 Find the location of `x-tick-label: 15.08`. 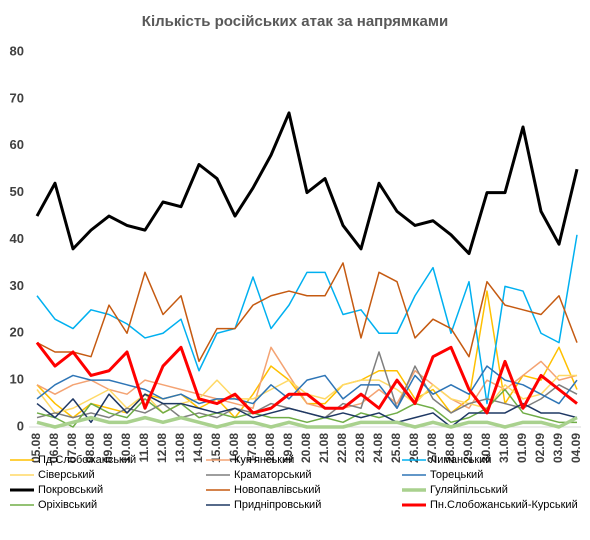

x-tick-label: 15.08 is located at coordinates (216, 448).